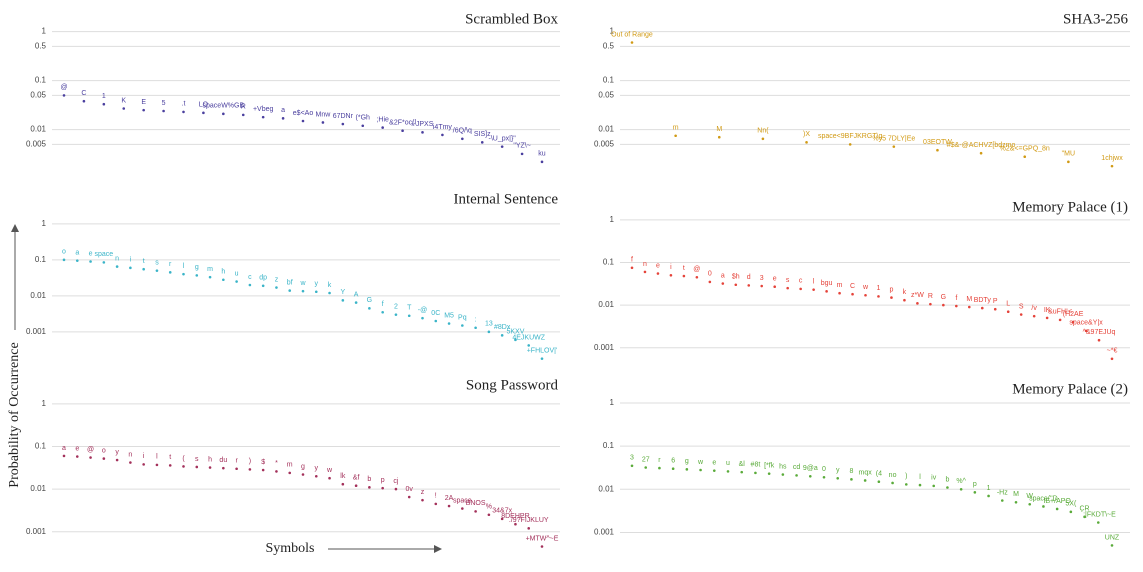  Describe the element at coordinates (64, 448) in the screenshot. I see `point-label: a` at that location.